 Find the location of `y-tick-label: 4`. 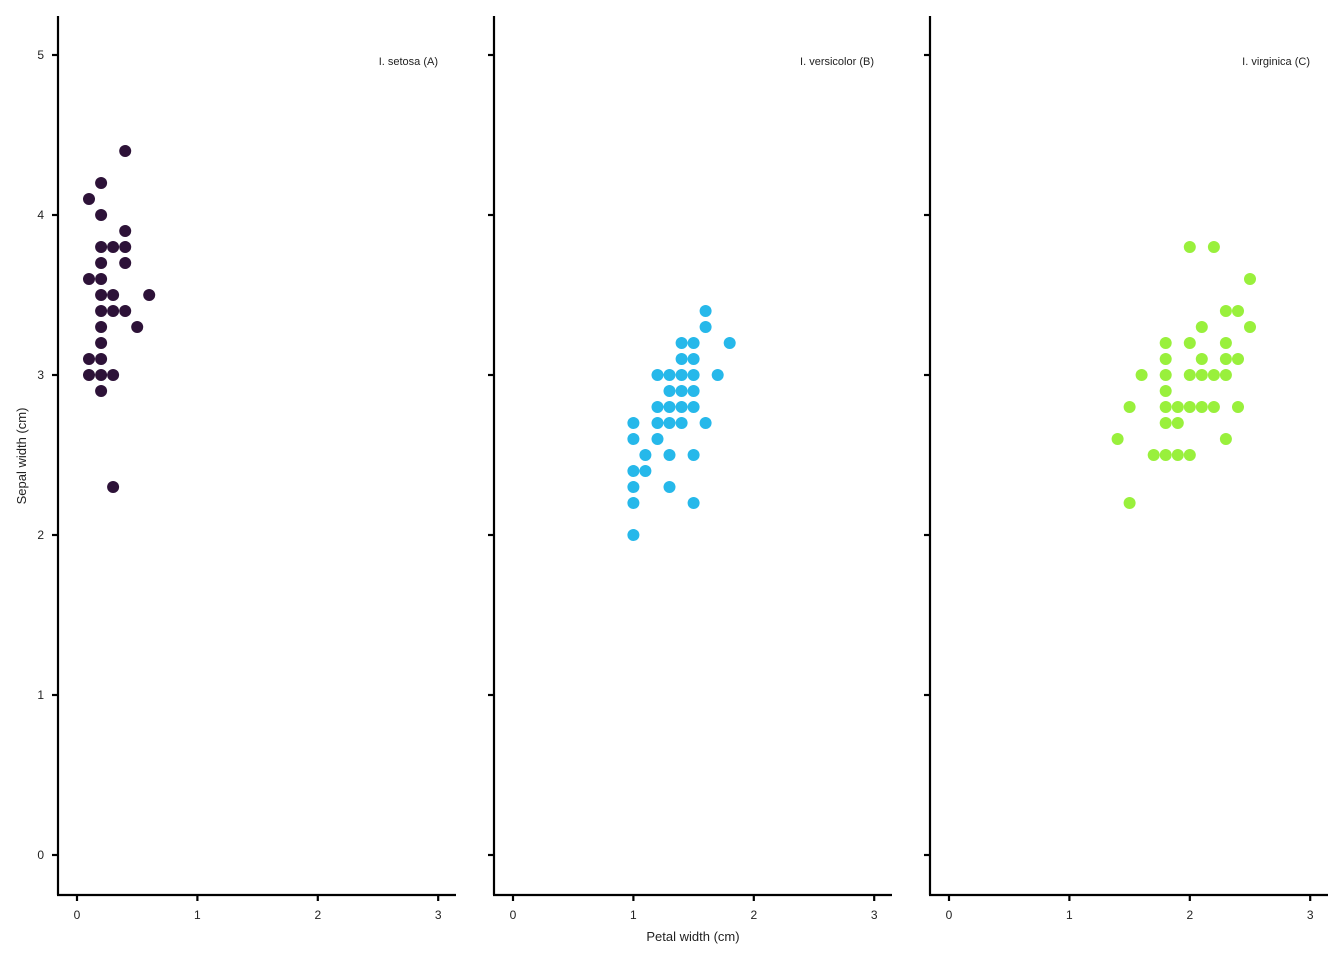

y-tick-label: 4 is located at coordinates (40, 215).